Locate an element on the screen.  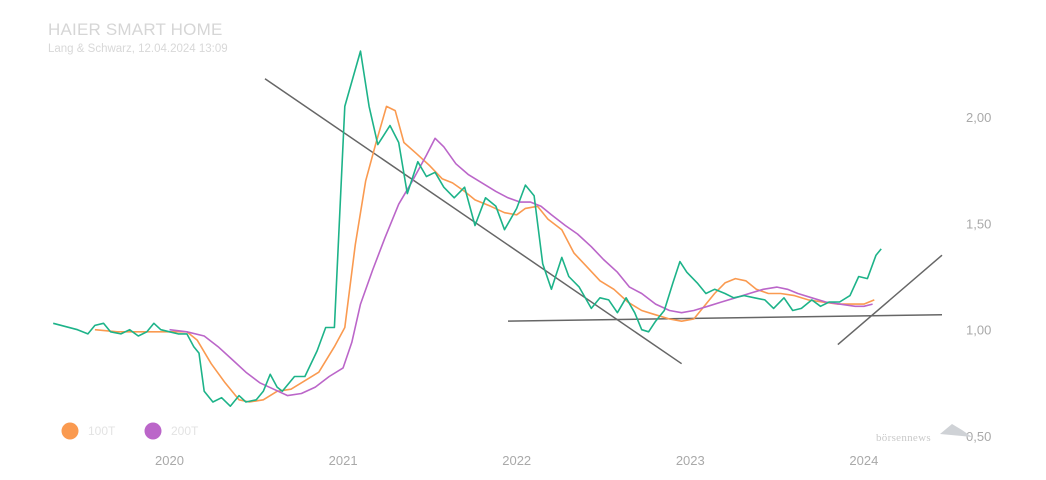
legend: 100T 200T is located at coordinates (130, 431).